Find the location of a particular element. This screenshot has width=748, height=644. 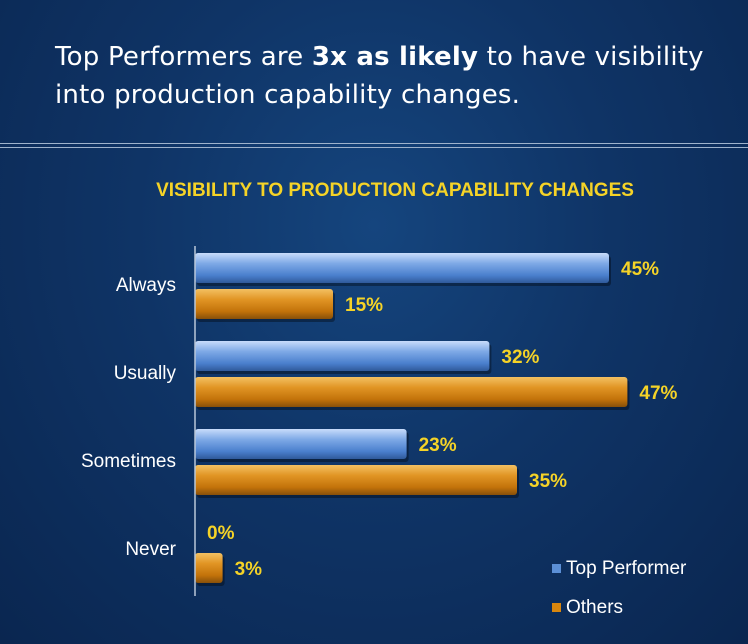

bar-always-top-performer is located at coordinates (402, 268).